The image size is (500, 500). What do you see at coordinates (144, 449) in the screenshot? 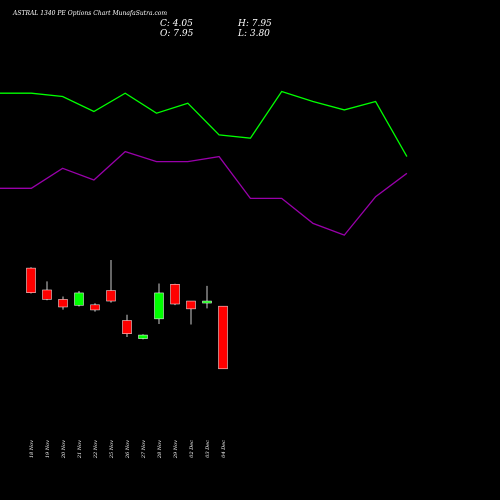
I see `x-tick-label: 27 Nov` at bounding box center [144, 449].